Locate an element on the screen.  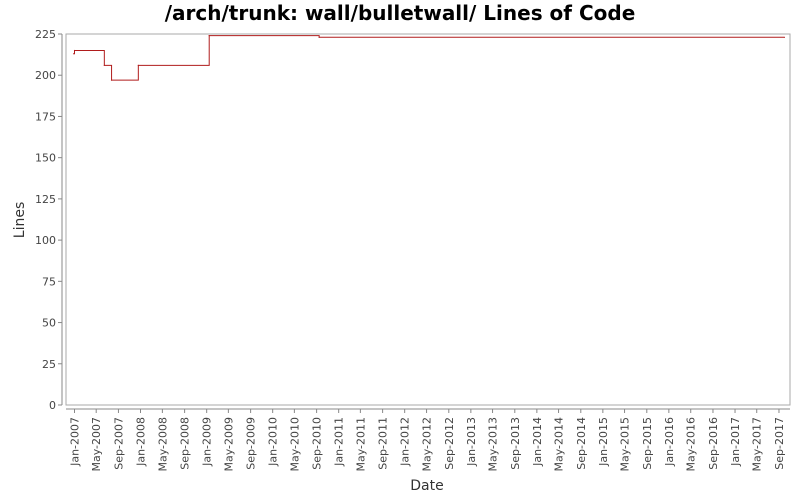
x-tick-label: Jan-2007 is located at coordinates (74, 442).